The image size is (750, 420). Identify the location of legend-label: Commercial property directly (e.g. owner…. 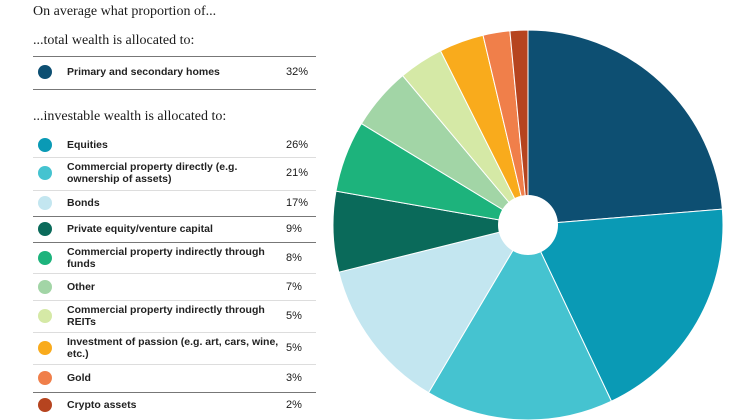
(152, 173).